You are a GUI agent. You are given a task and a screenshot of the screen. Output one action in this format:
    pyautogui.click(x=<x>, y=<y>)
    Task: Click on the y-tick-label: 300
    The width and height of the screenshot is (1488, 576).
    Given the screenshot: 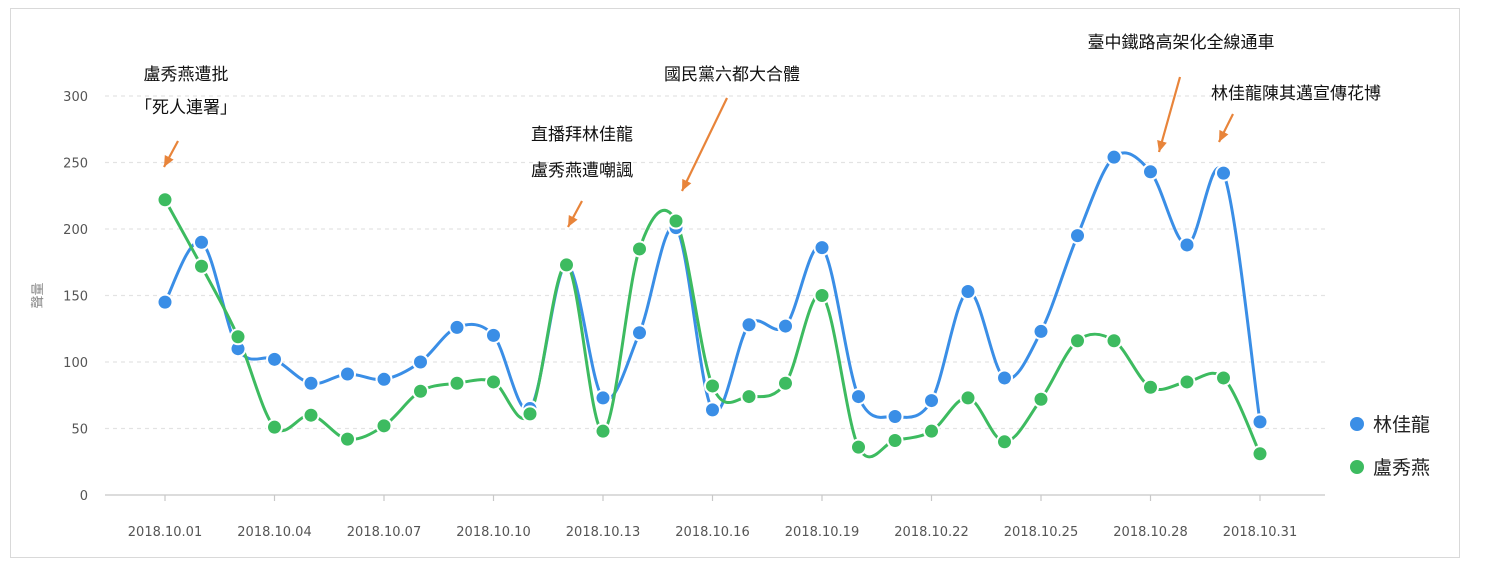 What is the action you would take?
    pyautogui.click(x=75, y=97)
    